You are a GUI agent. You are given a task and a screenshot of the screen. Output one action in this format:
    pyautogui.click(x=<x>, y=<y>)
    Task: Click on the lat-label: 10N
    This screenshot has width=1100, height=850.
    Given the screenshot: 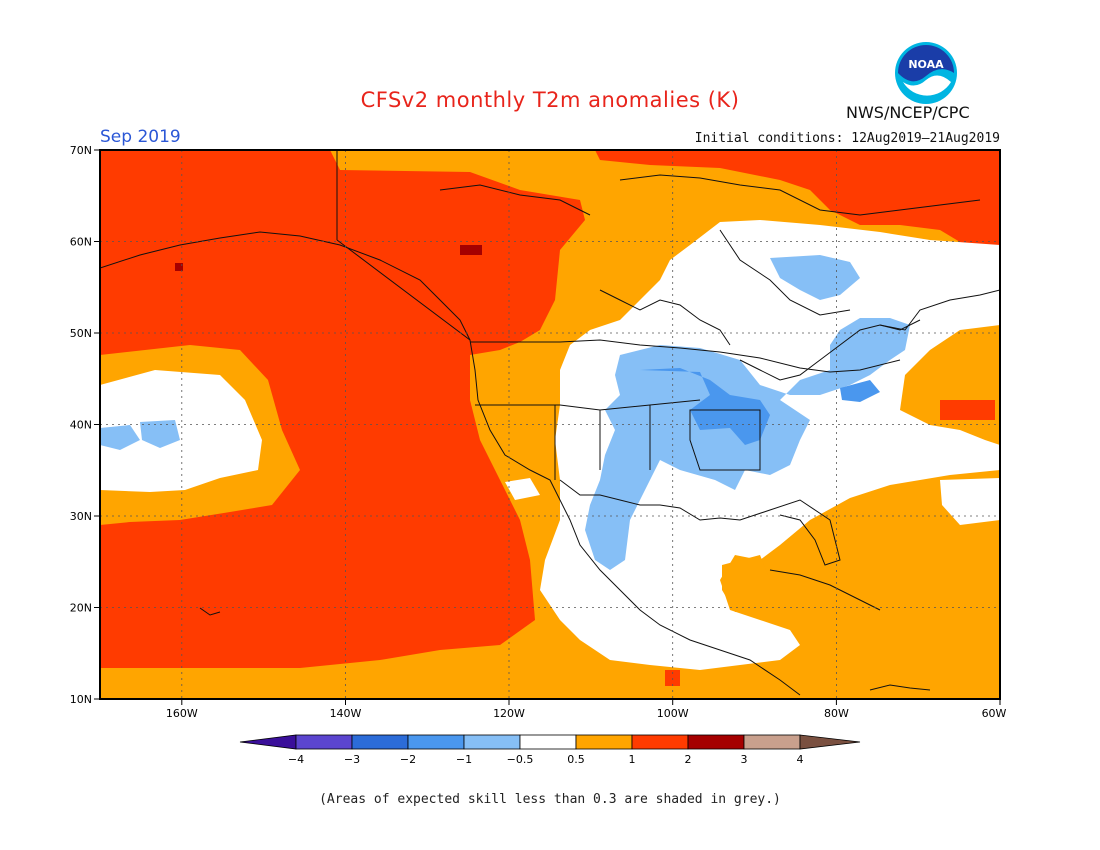 What is the action you would take?
    pyautogui.click(x=81, y=699)
    